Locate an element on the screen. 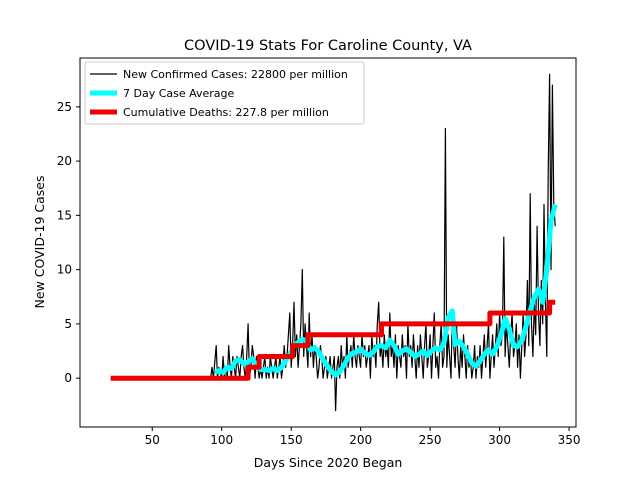  x-axis: 50 100 150 200 250 300 350 is located at coordinates (363, 437).